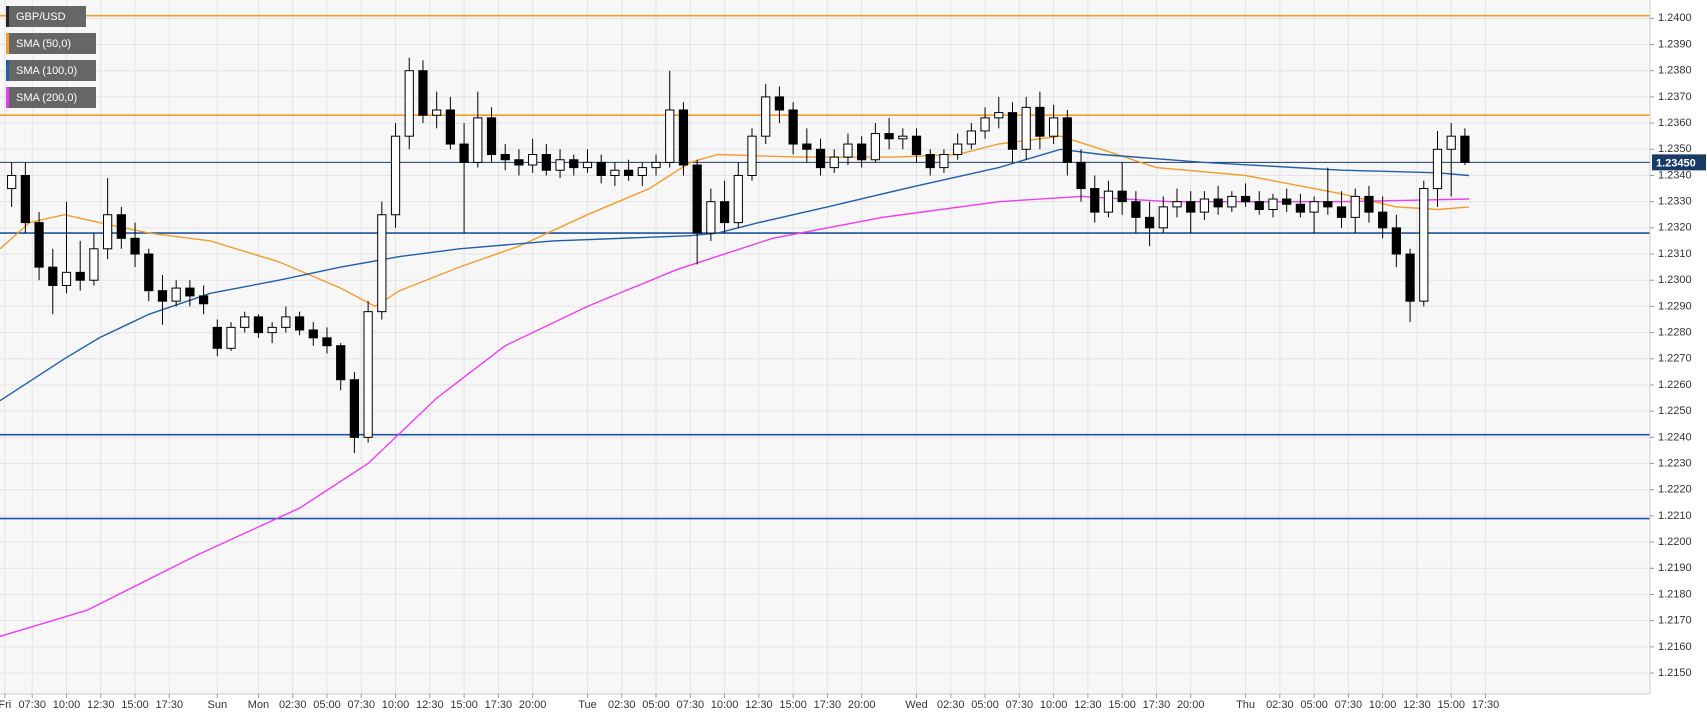  Describe the element at coordinates (5, 705) in the screenshot. I see `x-tick-label: Fri` at that location.